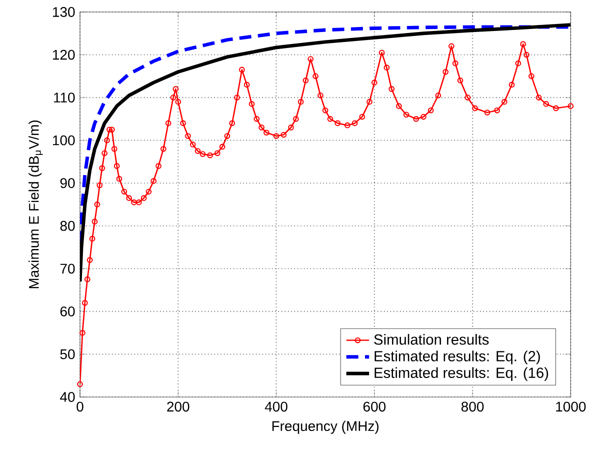 The width and height of the screenshot is (604, 449). I want to click on legend-label: Simulation results, so click(431, 339).